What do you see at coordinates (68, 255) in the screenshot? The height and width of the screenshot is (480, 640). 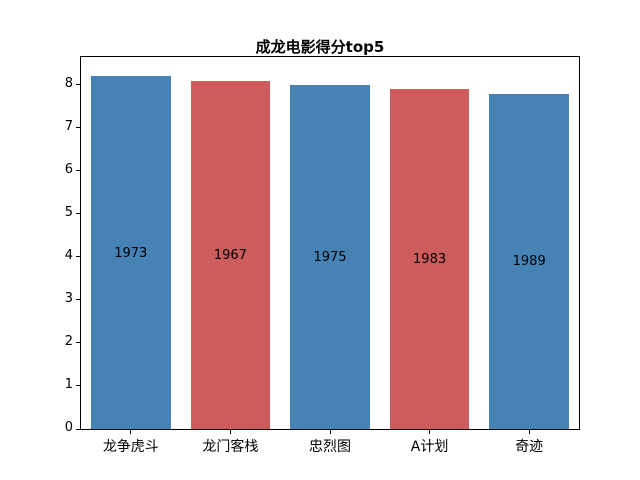 I see `y-tick-label: 4` at bounding box center [68, 255].